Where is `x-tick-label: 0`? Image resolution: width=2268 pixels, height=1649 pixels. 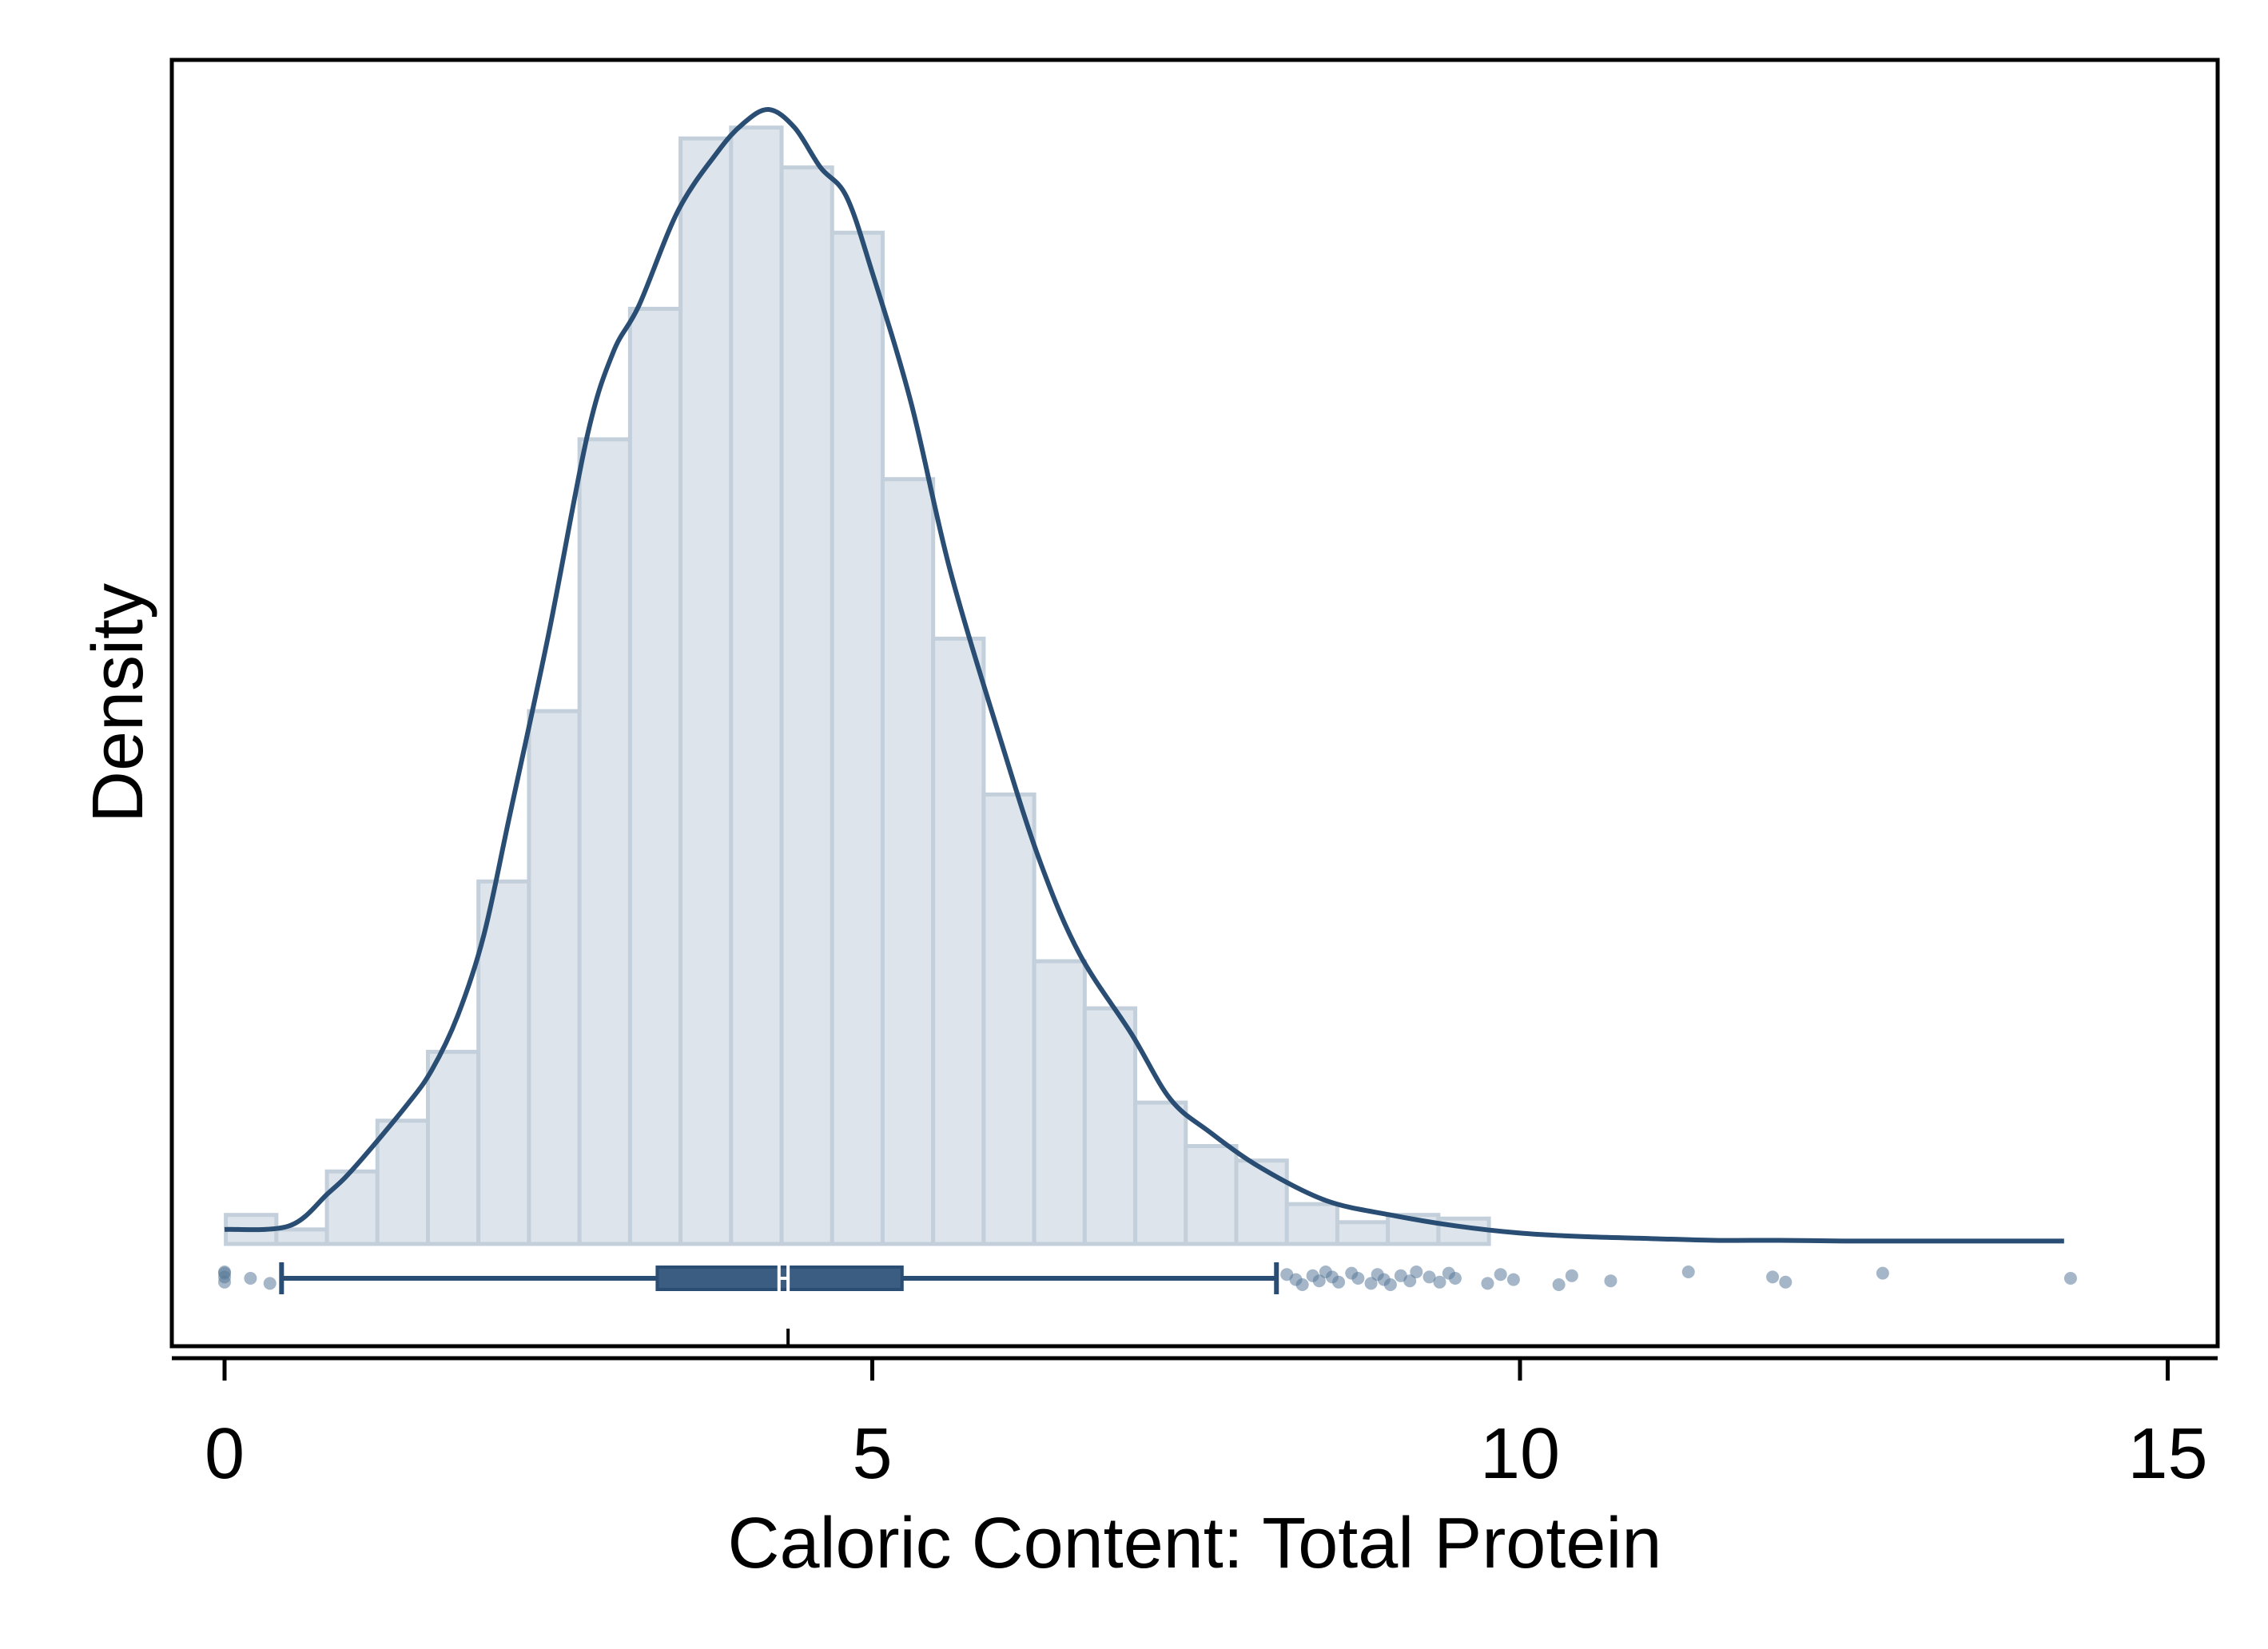 x-tick-label: 0 is located at coordinates (225, 1454).